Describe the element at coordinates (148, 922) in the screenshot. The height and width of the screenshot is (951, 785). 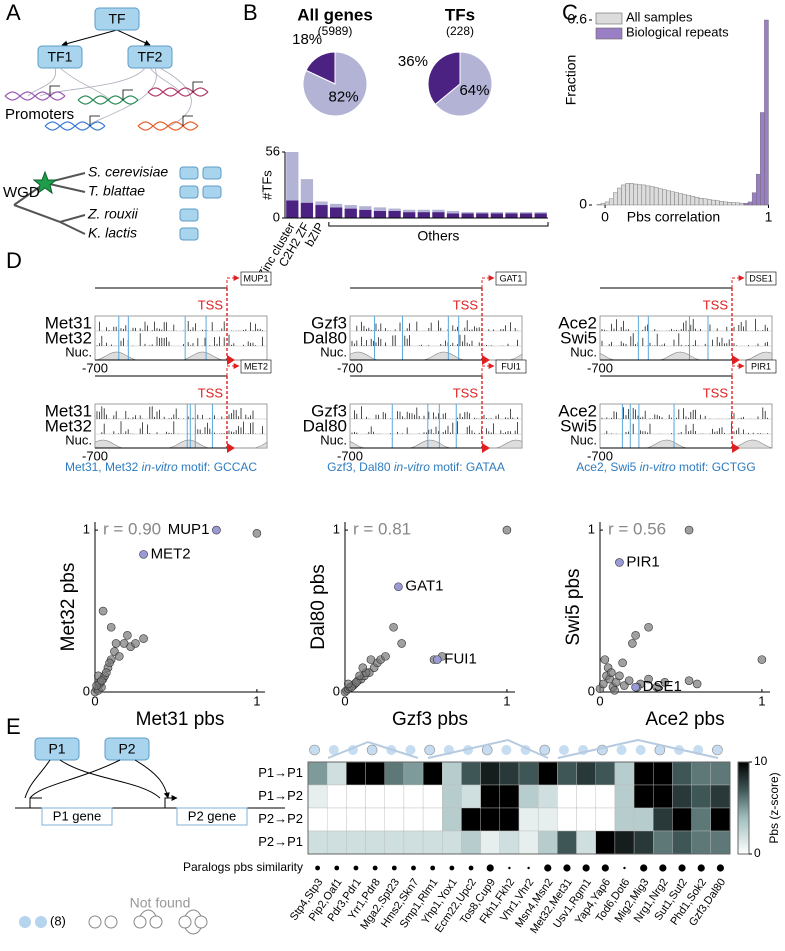
I see `mode-icons` at that location.